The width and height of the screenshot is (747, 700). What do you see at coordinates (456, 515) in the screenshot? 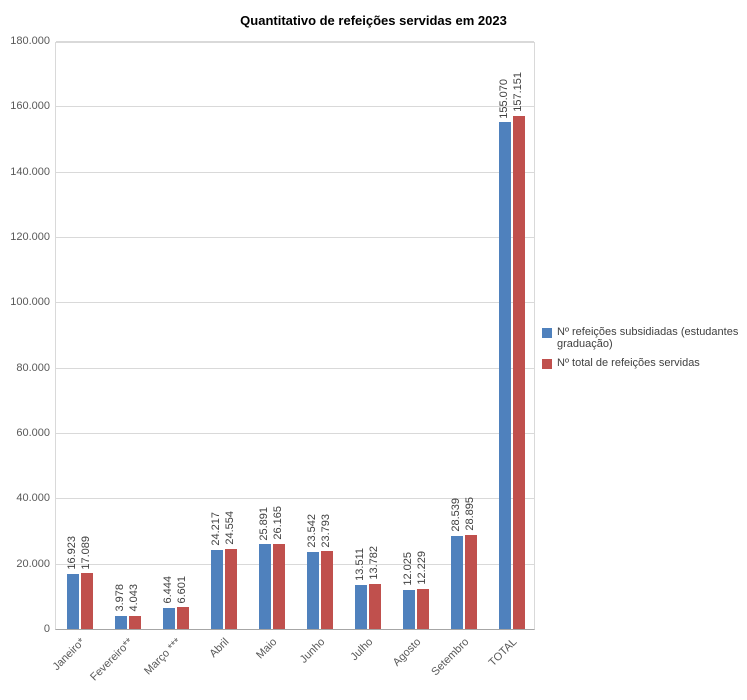
I see `bar-value-label: 28.539` at bounding box center [456, 515].